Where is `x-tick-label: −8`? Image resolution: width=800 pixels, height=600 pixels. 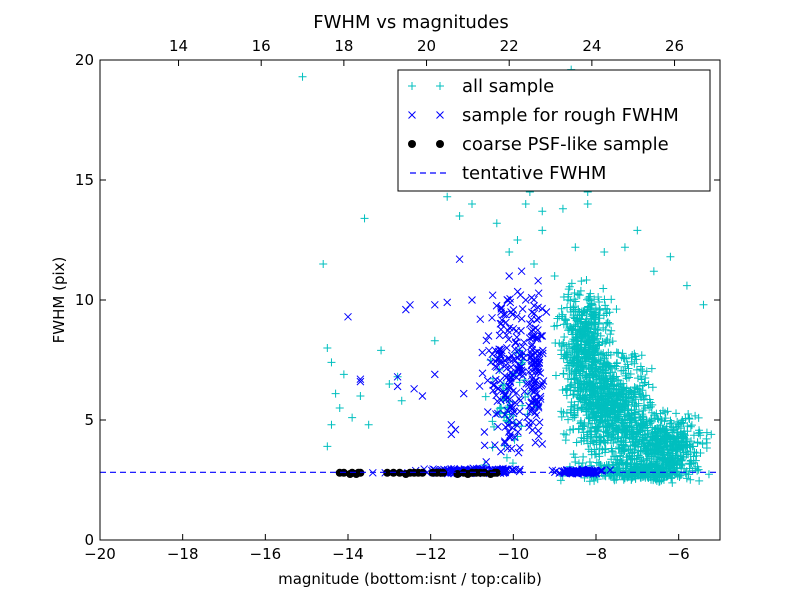
x-tick-label: −8 is located at coordinates (596, 554).